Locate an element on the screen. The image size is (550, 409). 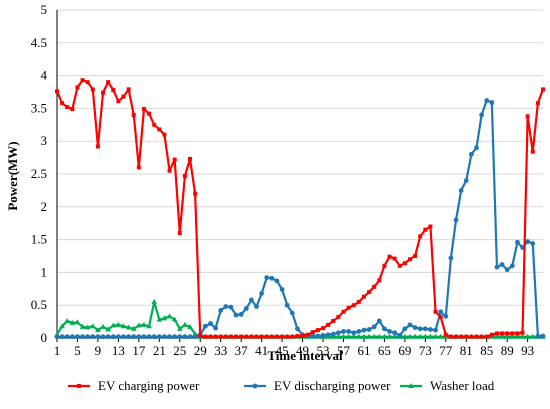
legend-label: EV discharging power is located at coordinates (332, 385).